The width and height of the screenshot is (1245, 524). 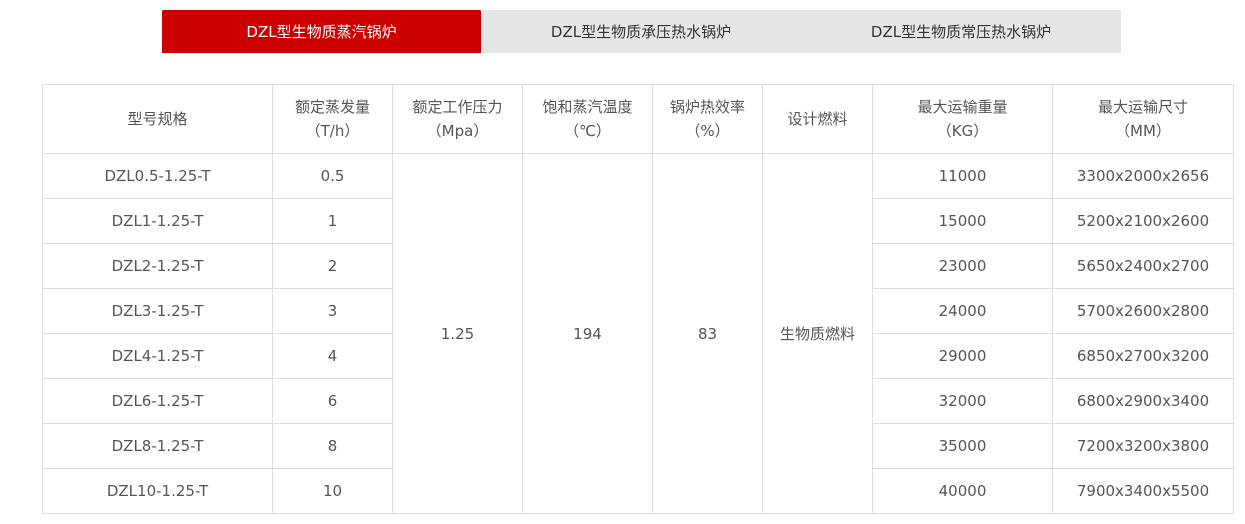 What do you see at coordinates (1143, 221) in the screenshot?
I see `cell-size: 5200x2100x2600` at bounding box center [1143, 221].